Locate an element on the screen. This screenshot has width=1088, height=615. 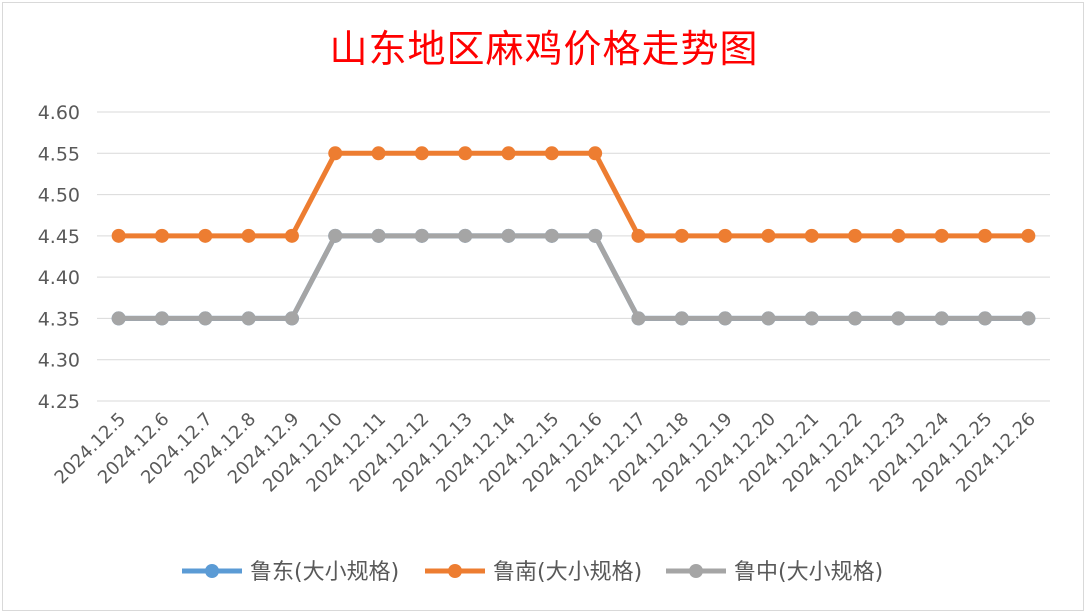
legend-item: 鲁南(大小规格) is located at coordinates (533, 572).